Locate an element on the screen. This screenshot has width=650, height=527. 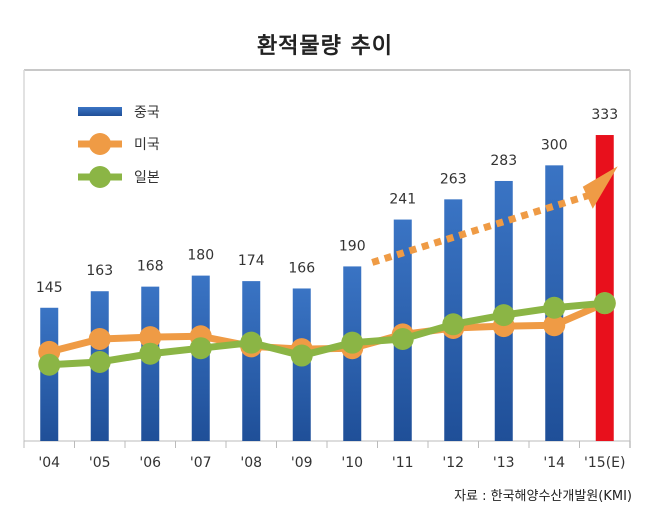
bar-'15(E) is located at coordinates (604, 288).